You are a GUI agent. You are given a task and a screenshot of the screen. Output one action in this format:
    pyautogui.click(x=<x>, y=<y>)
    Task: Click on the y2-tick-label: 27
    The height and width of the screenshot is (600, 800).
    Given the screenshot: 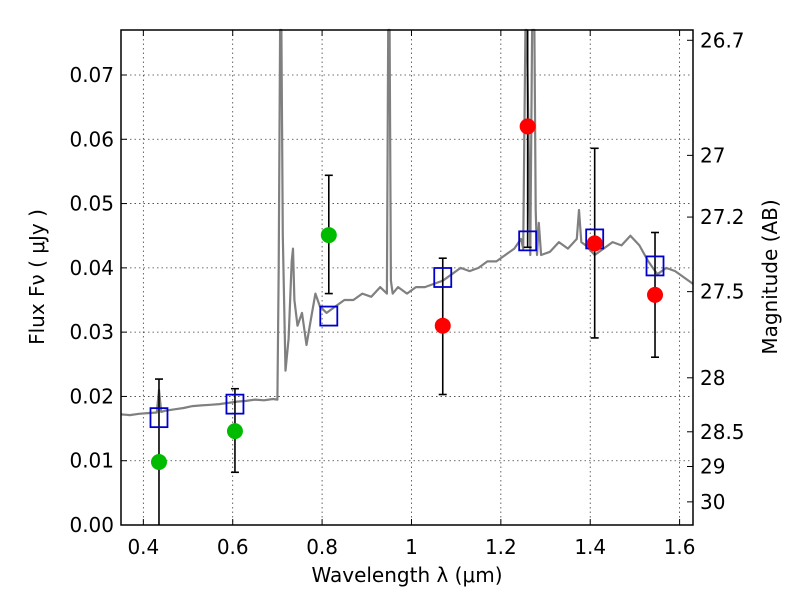 What is the action you would take?
    pyautogui.click(x=712, y=155)
    